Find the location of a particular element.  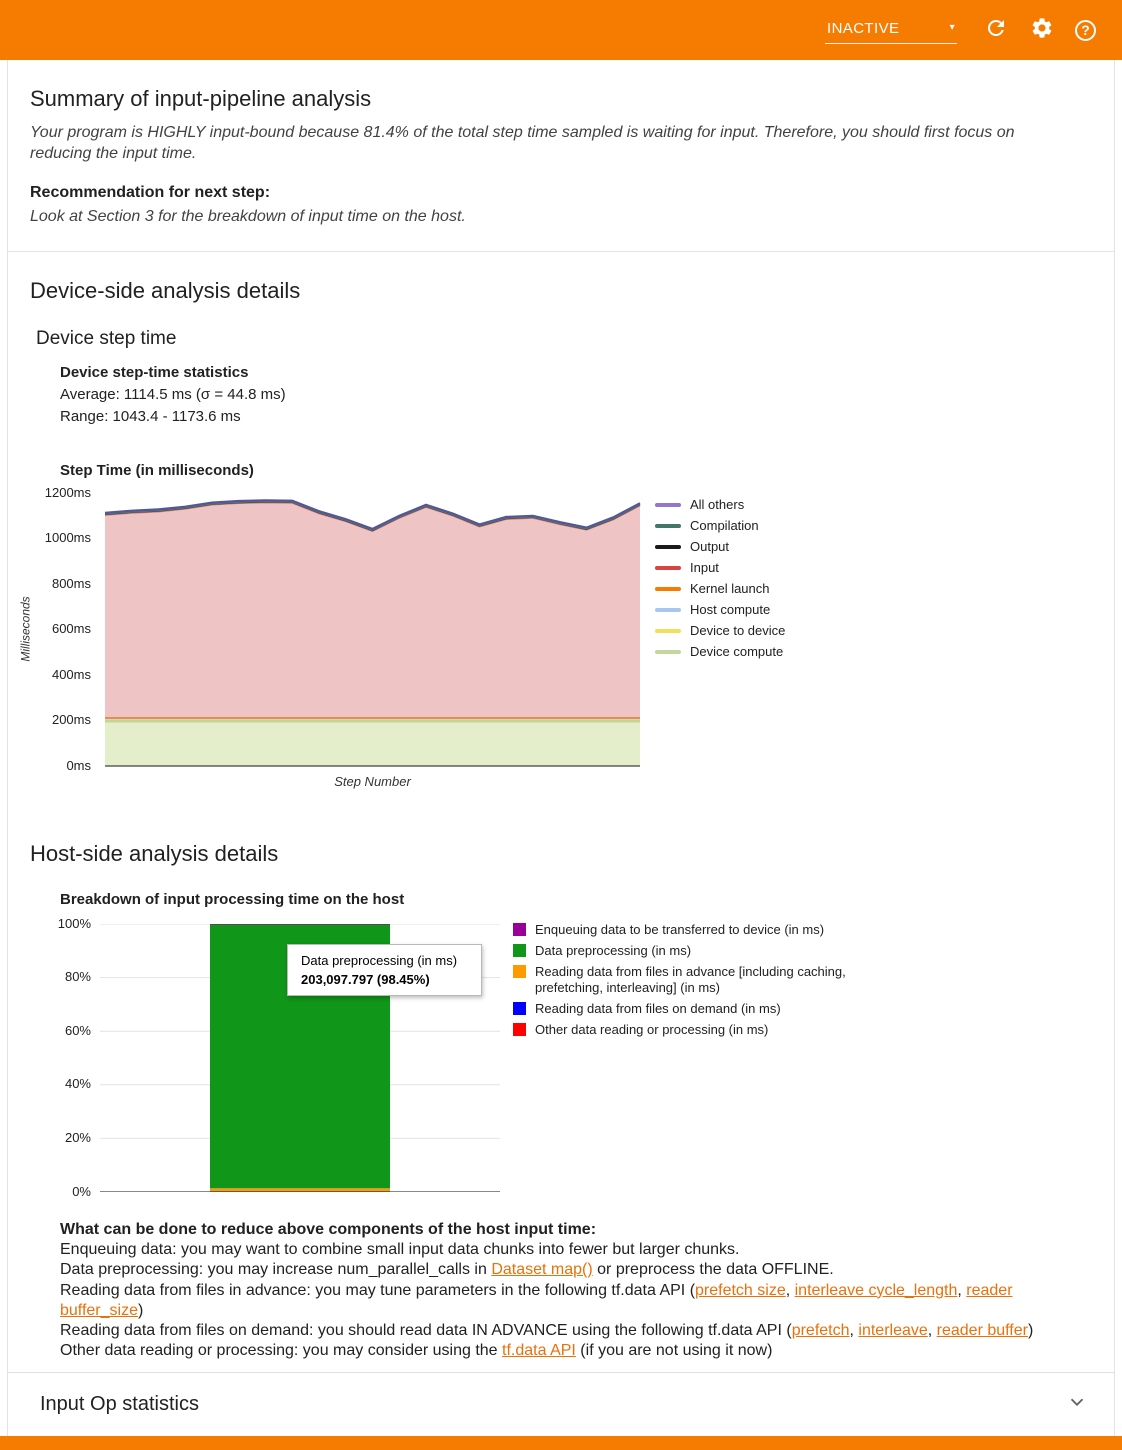

section-divider is located at coordinates (561, 252).